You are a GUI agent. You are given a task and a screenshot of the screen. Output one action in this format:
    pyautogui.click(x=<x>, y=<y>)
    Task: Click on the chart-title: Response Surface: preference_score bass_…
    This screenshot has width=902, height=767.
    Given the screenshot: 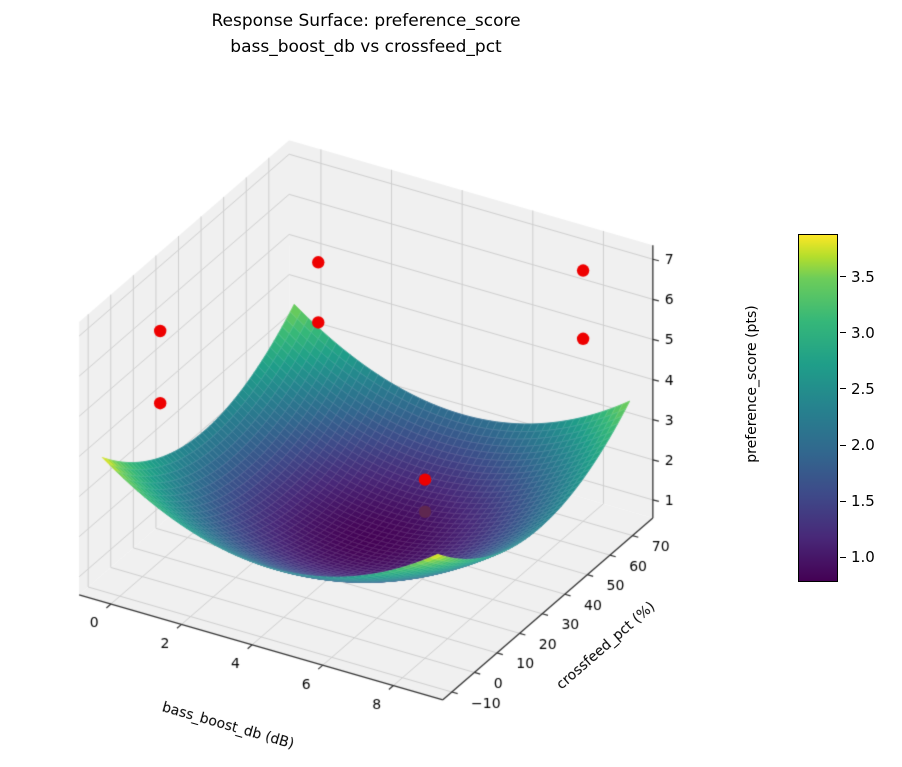 What is the action you would take?
    pyautogui.click(x=365, y=34)
    